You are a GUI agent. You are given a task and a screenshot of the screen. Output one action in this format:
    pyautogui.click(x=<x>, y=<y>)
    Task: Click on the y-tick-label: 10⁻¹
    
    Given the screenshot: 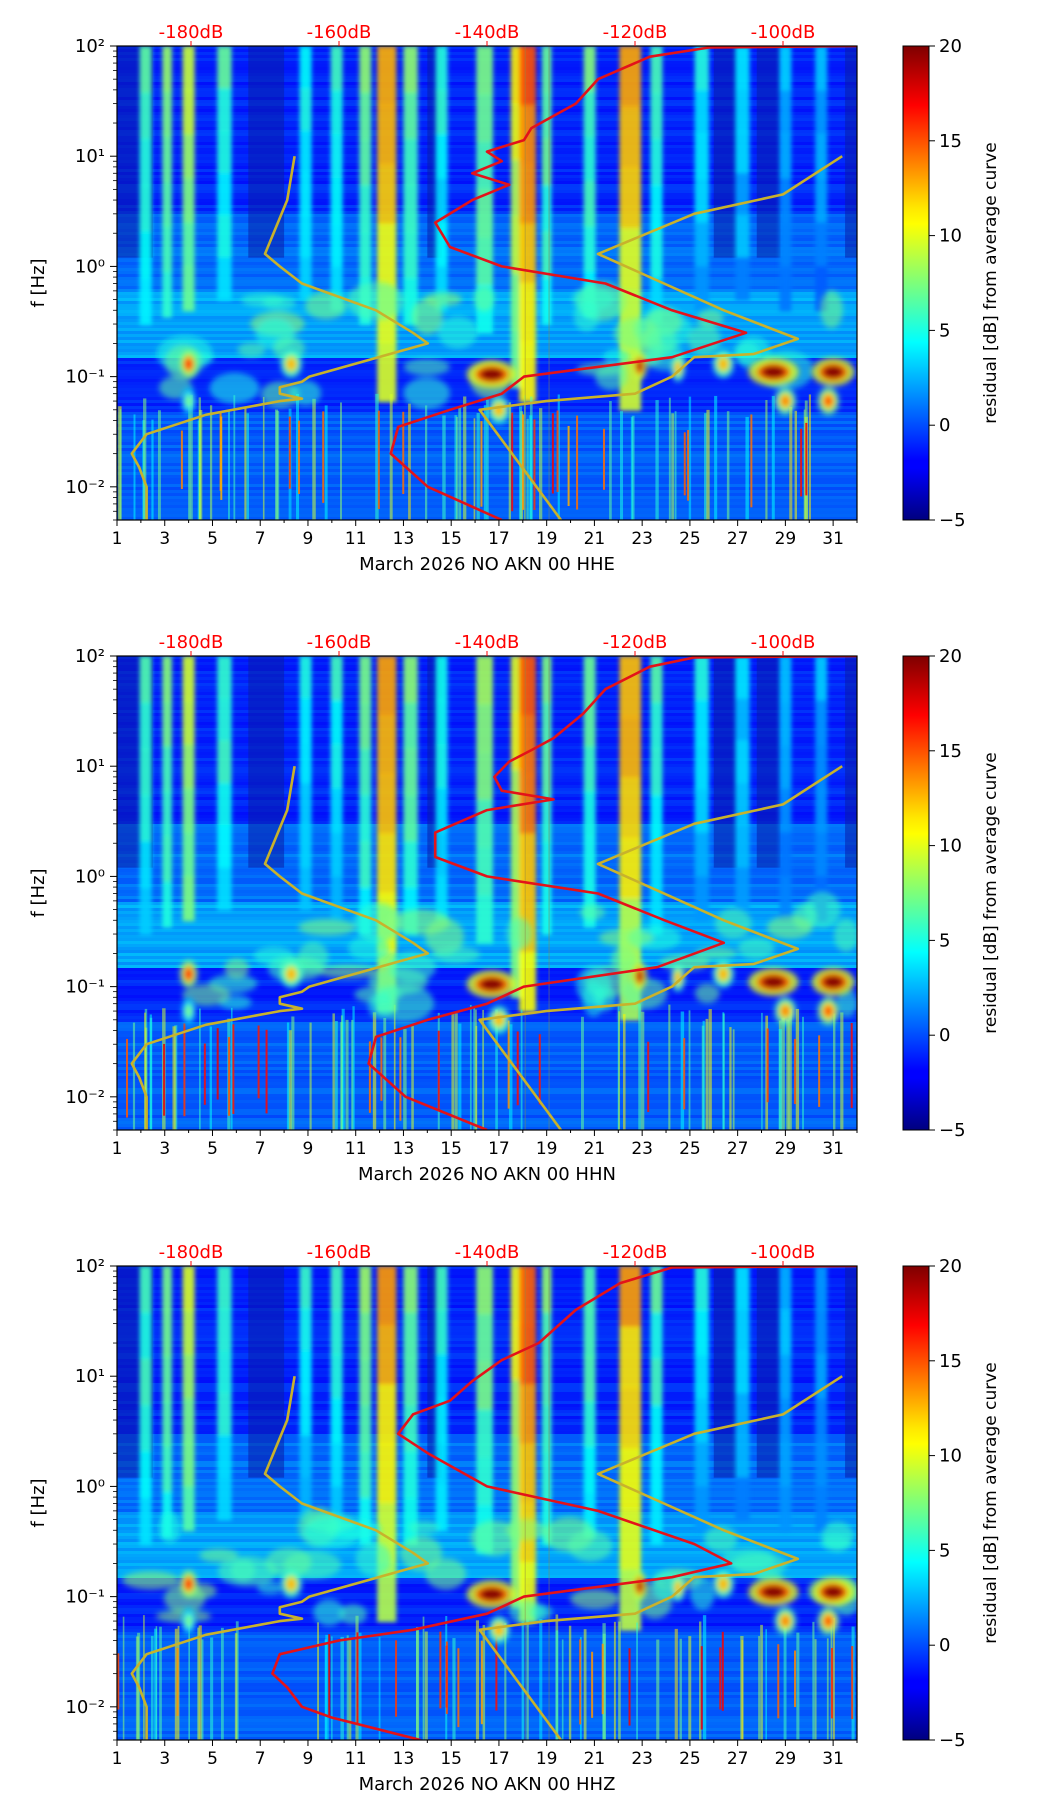 What is the action you would take?
    pyautogui.click(x=85, y=1597)
    